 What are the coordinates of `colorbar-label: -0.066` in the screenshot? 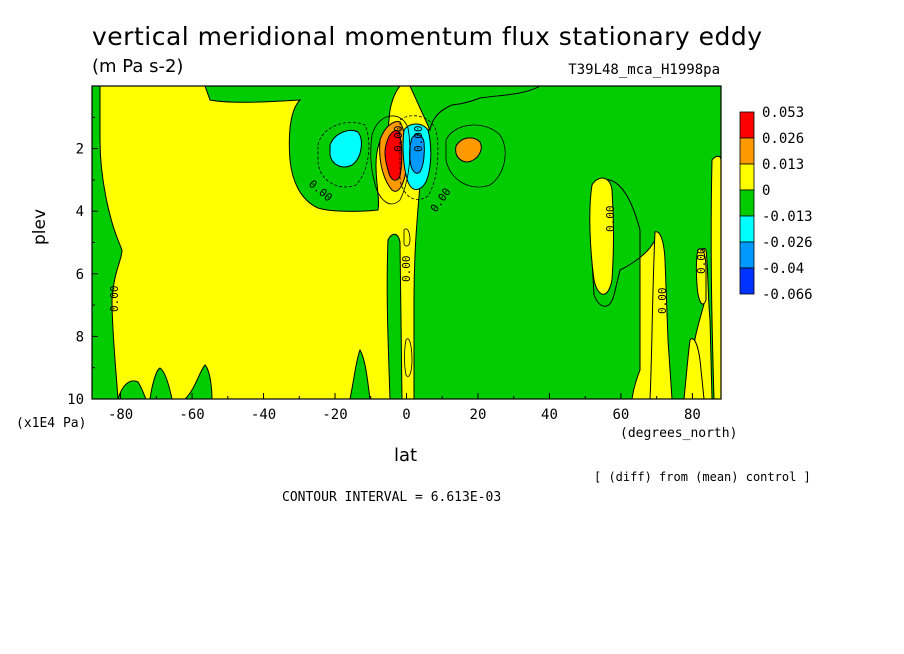 It's located at (787, 295).